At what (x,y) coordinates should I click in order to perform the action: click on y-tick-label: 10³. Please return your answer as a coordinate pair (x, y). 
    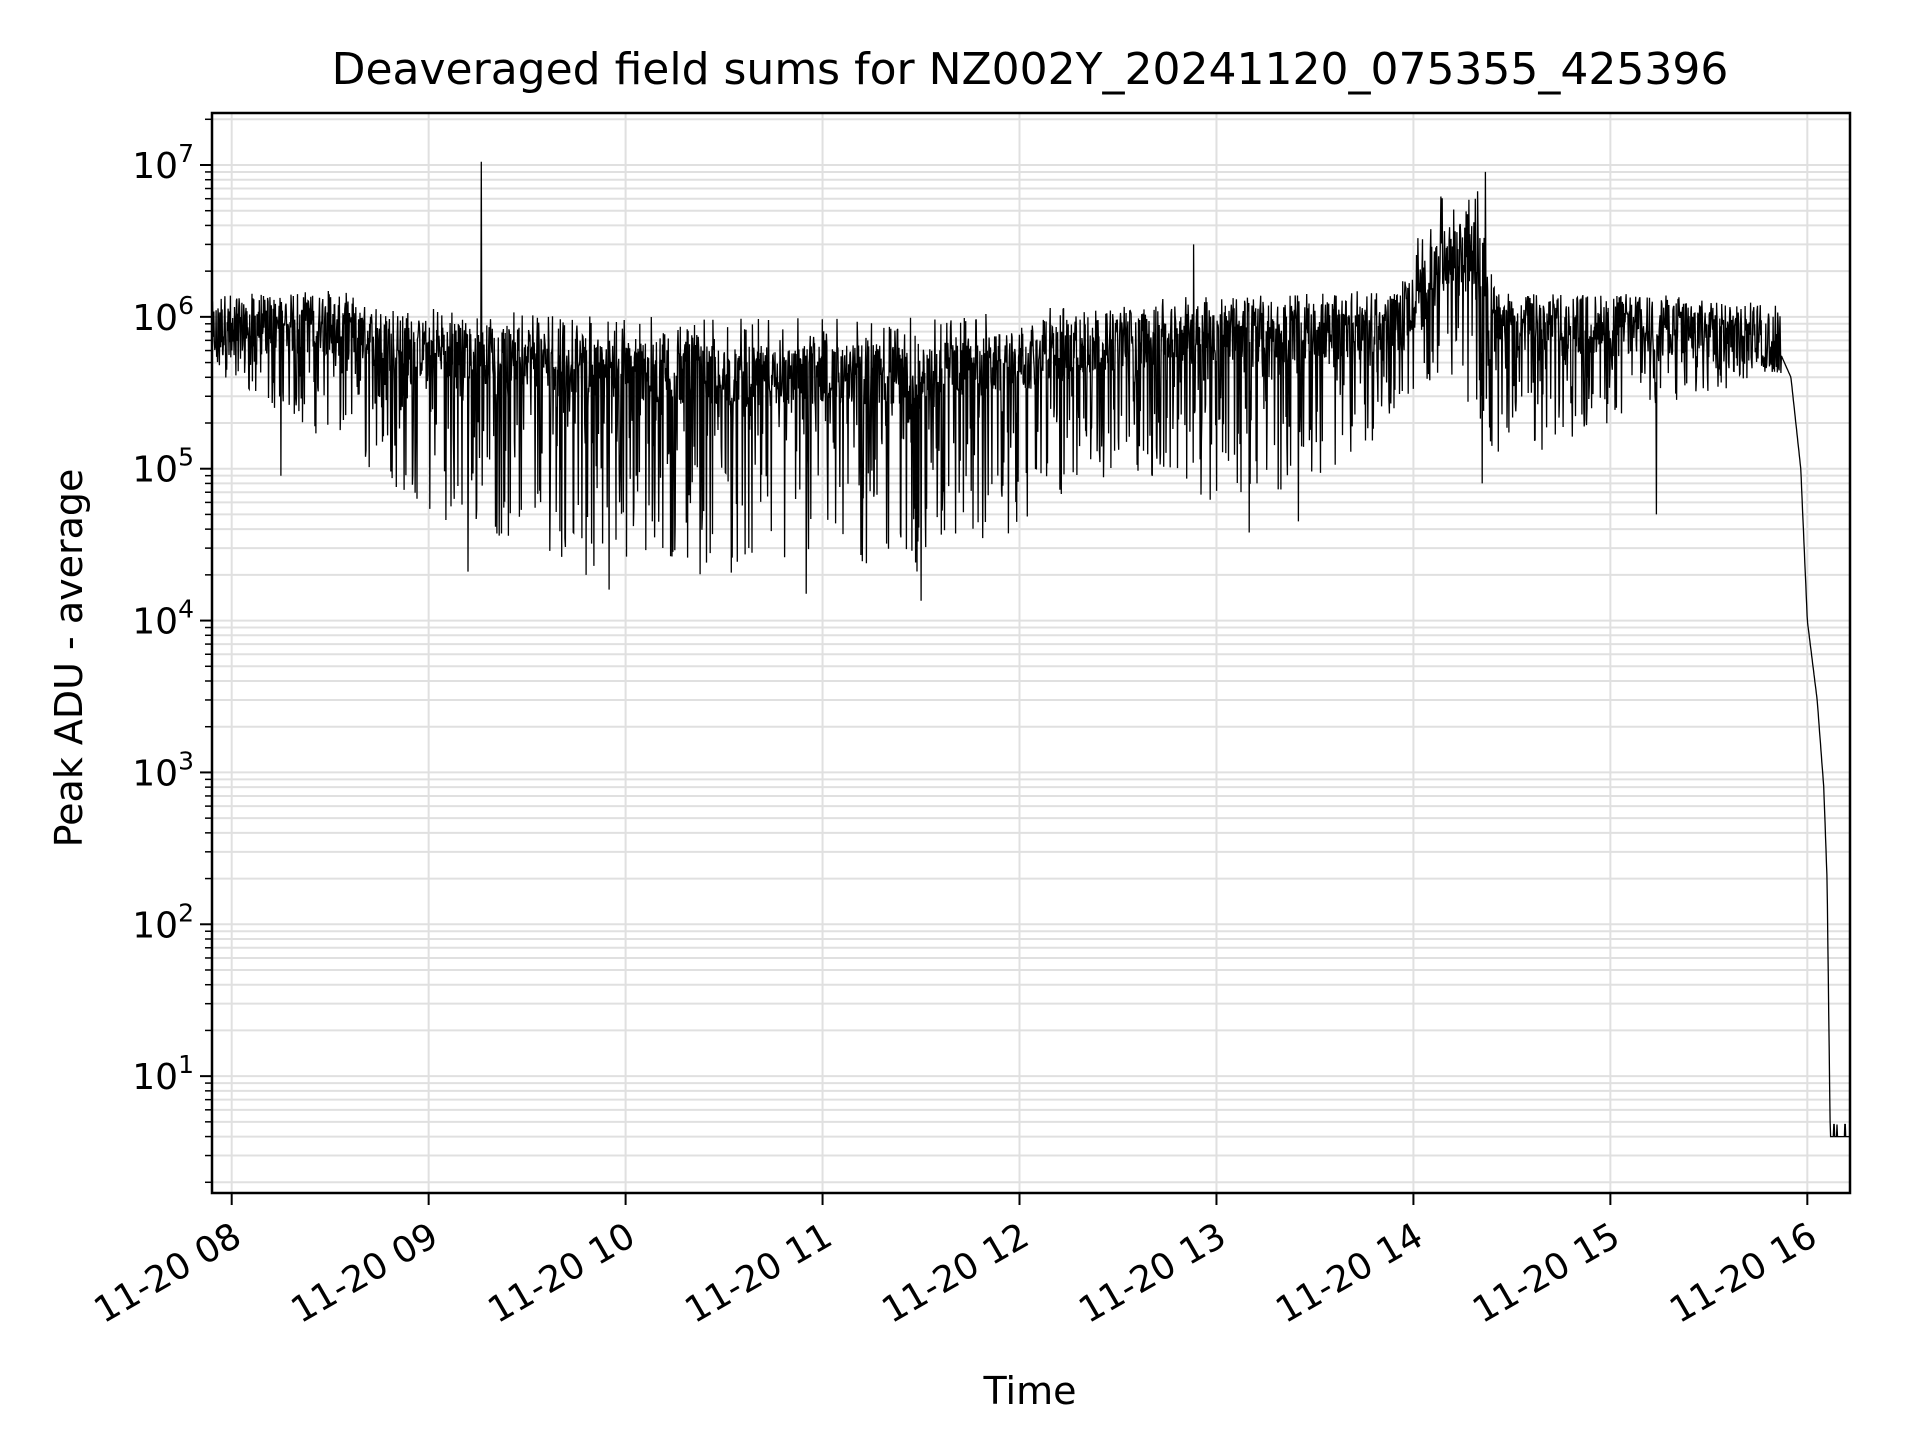
    Looking at the image, I should click on (163, 770).